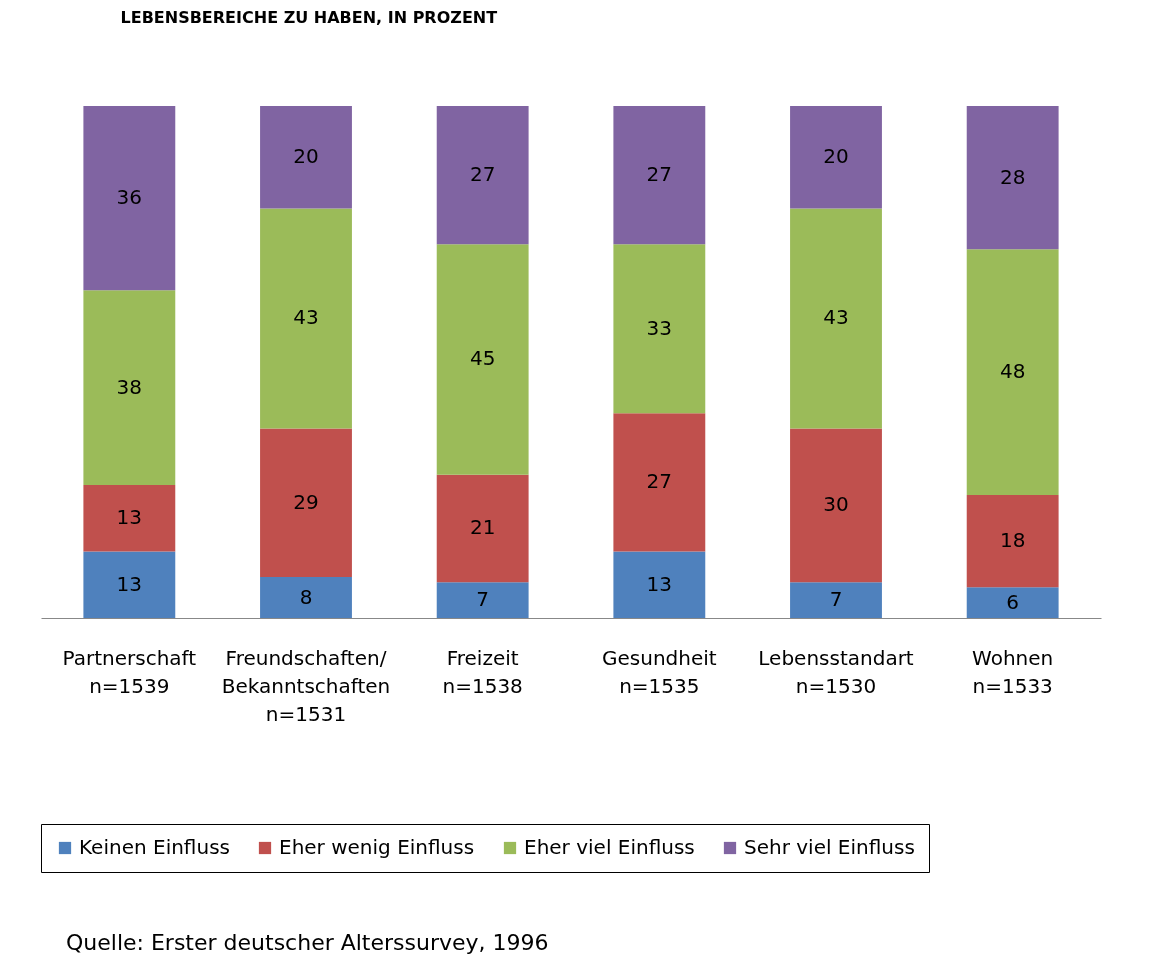 This screenshot has width=1161, height=980. I want to click on x-tick-label: Gesundheit n=1535, so click(659, 671).